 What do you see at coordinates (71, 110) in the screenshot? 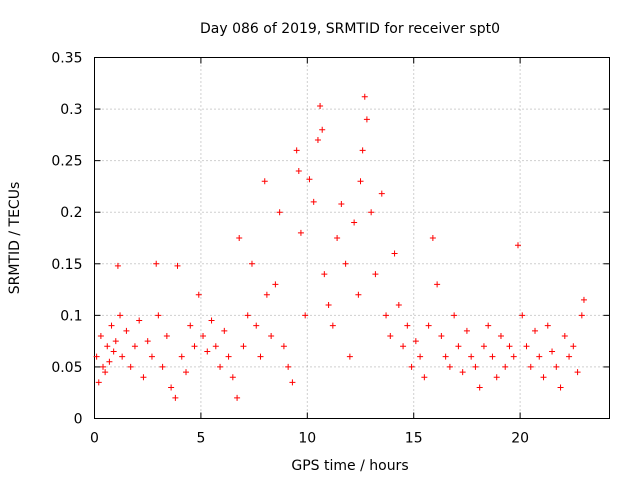
I see `y-tick-label: 0.3` at bounding box center [71, 110].